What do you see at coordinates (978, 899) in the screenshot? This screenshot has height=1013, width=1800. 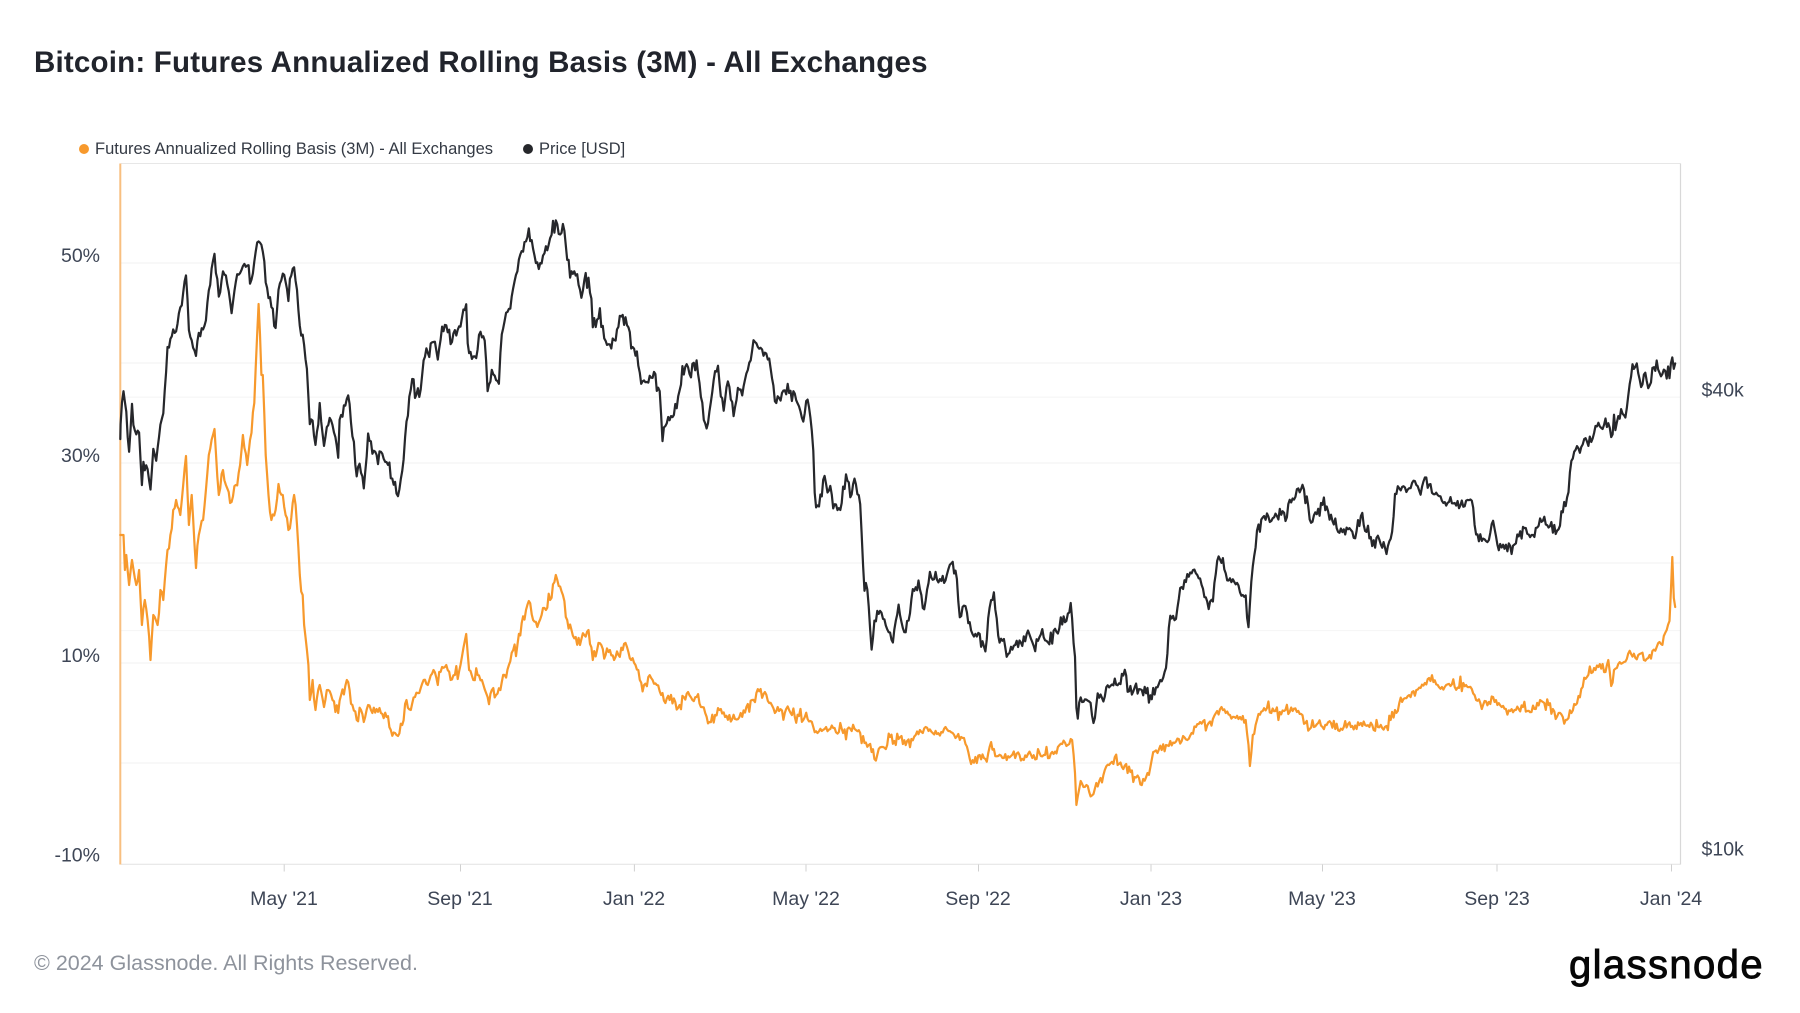 I see `svg-text: Sep '22` at bounding box center [978, 899].